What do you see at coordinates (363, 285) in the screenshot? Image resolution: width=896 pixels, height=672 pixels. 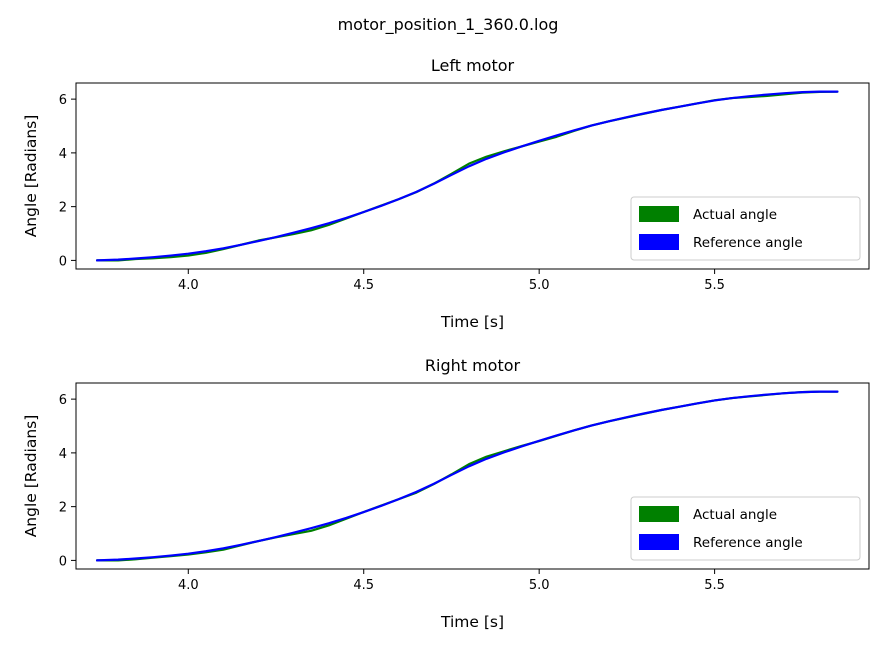 I see `left-motor-xtick-label: 4.5` at bounding box center [363, 285].